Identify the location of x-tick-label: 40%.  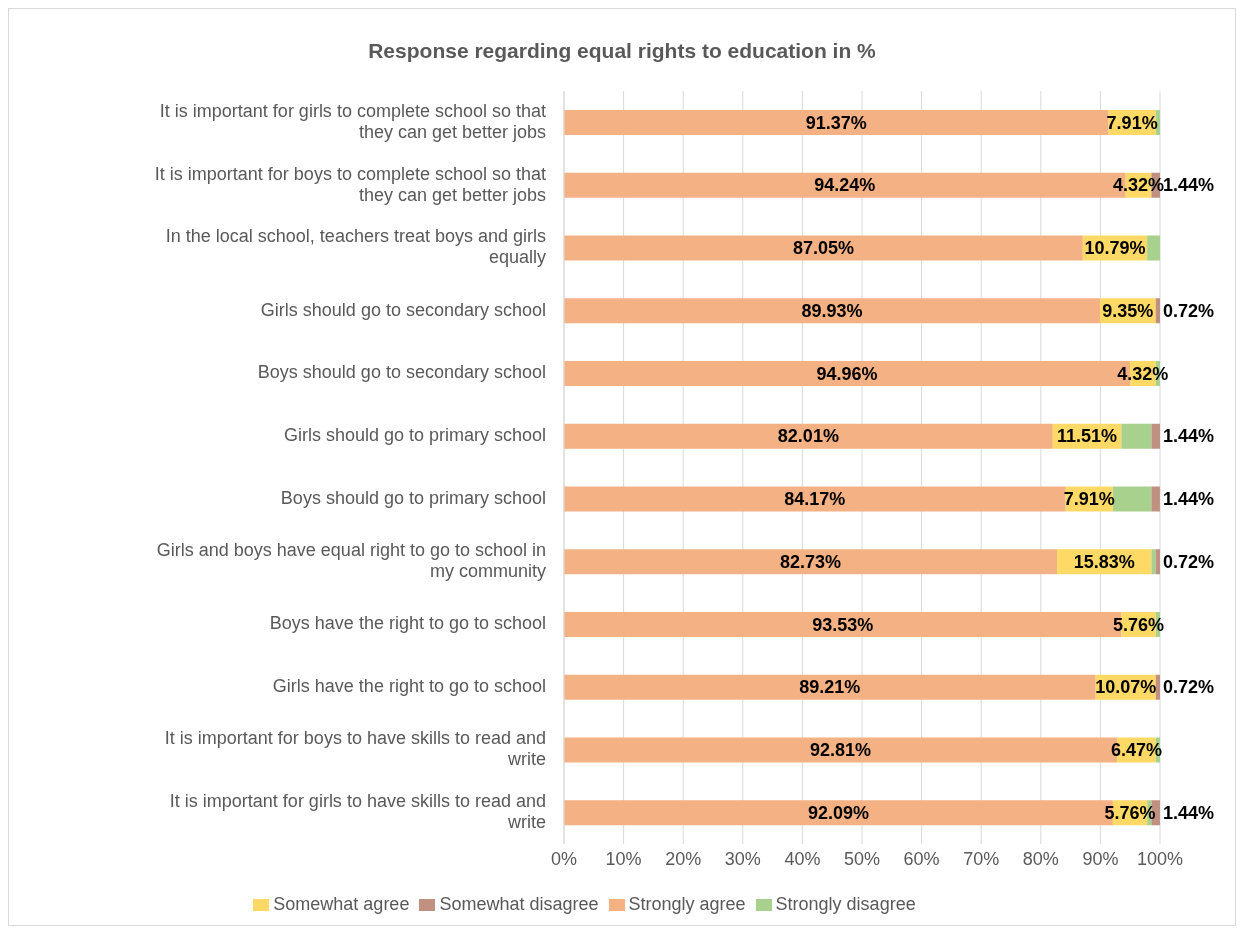
(802, 858).